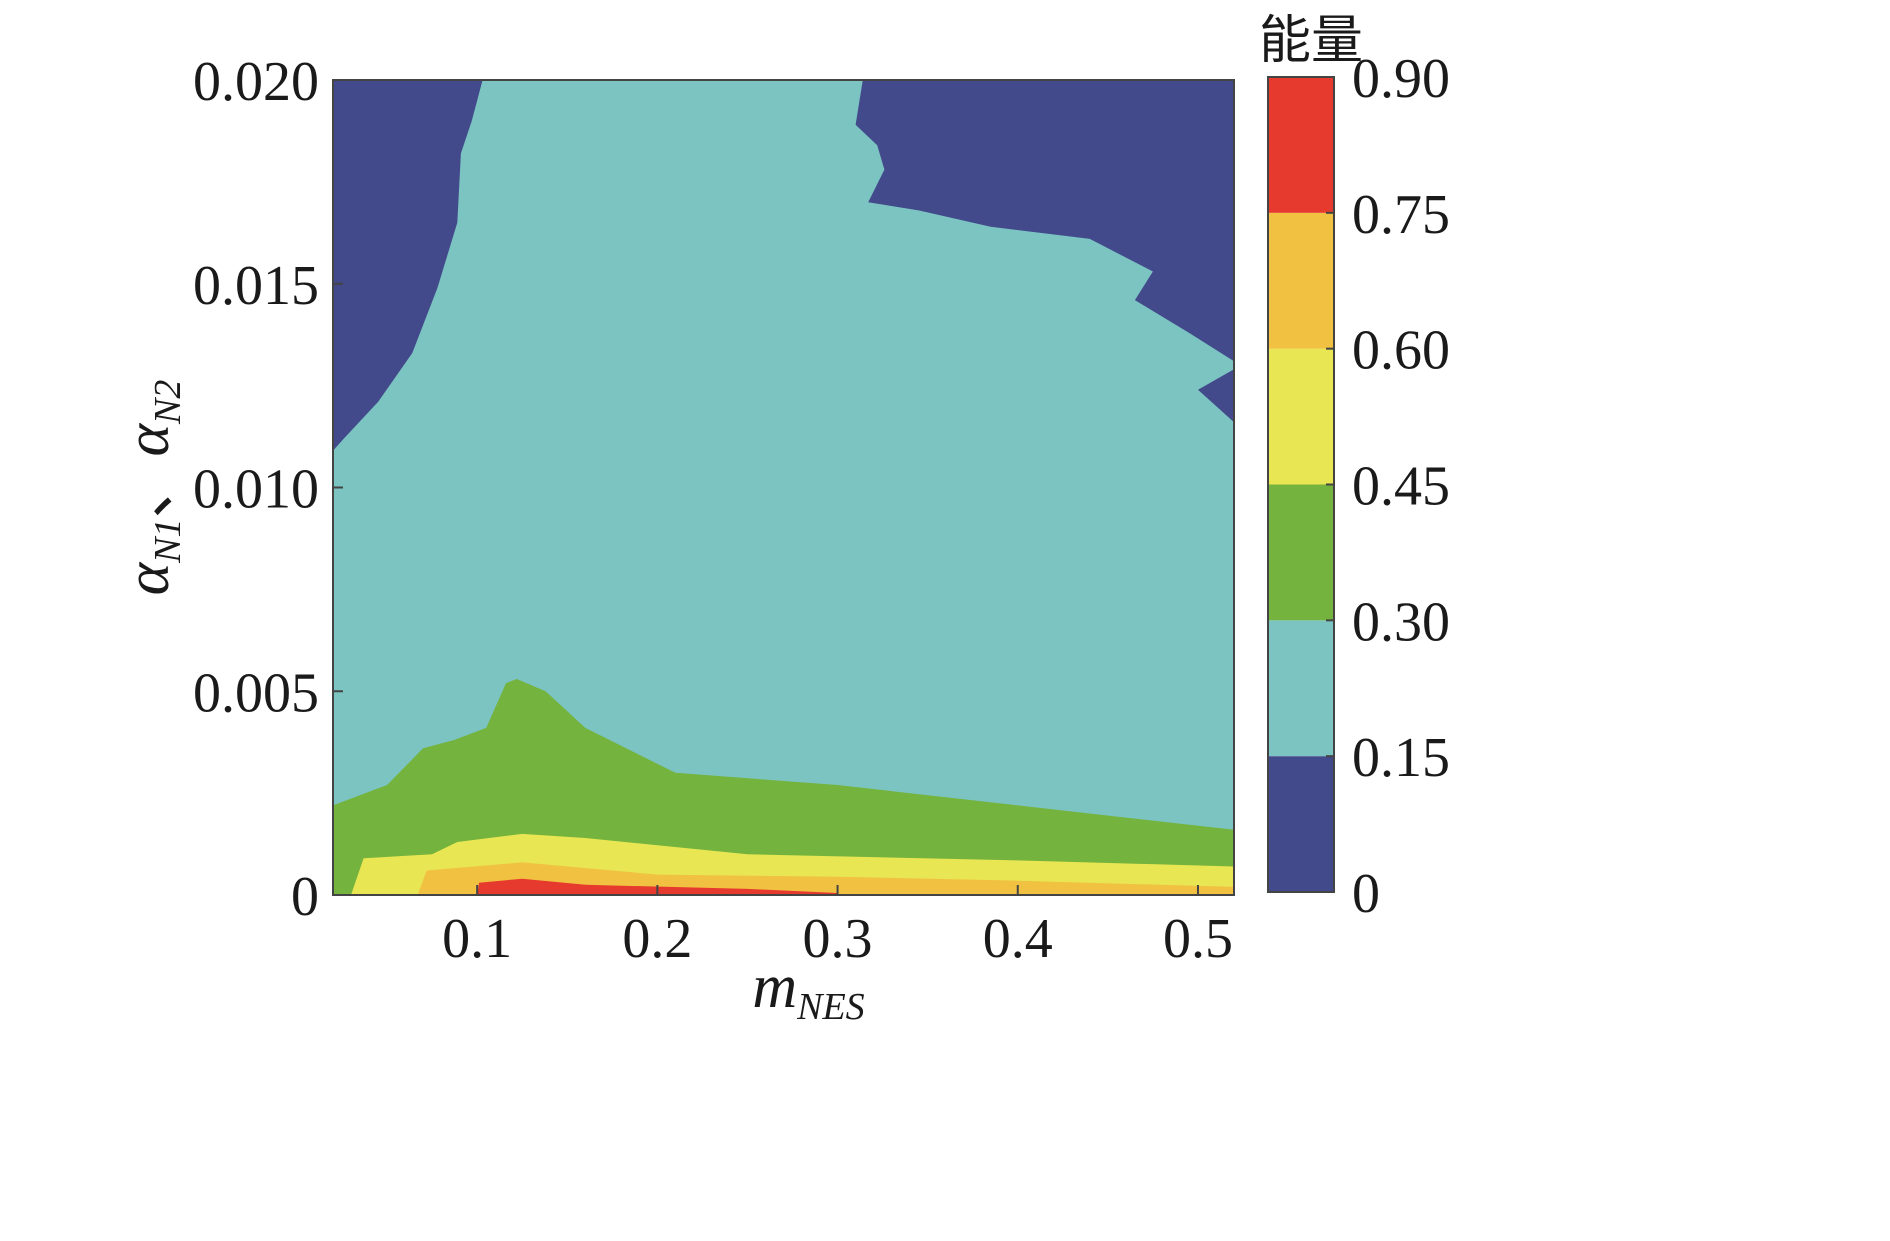  I want to click on contour-region-level-0-0.15-right, so click(1044, 251).